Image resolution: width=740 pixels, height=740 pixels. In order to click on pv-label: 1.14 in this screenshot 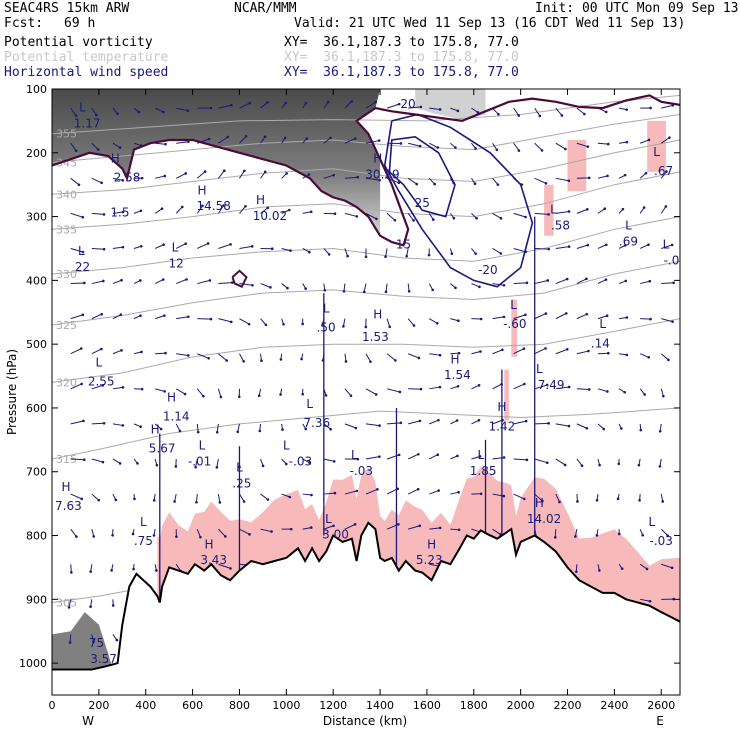, I will do `click(176, 417)`.